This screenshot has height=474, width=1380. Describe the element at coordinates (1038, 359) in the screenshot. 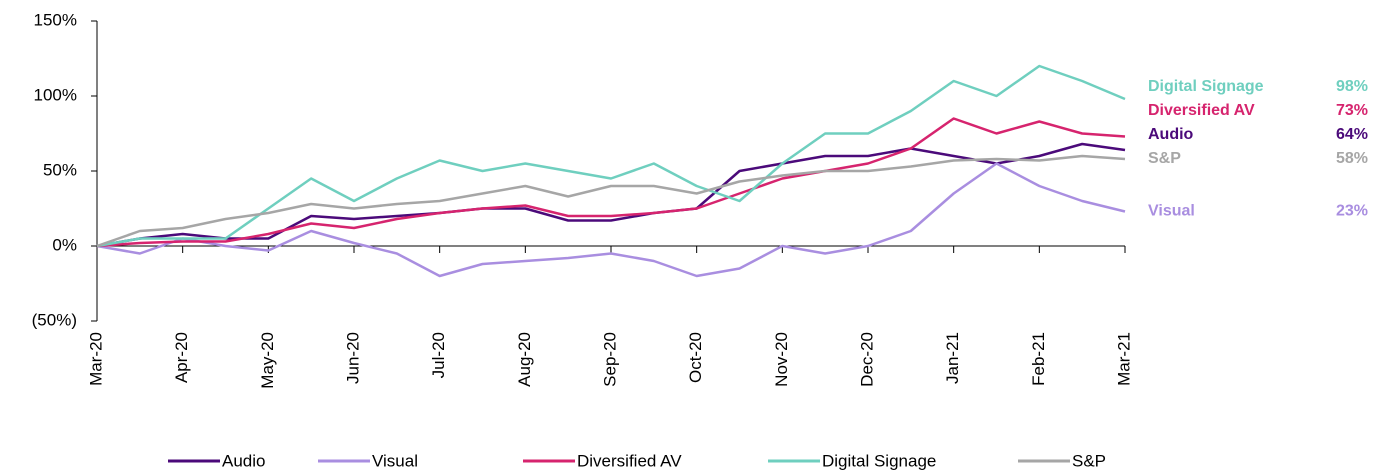

I see `x-tick-label: Feb-21` at that location.